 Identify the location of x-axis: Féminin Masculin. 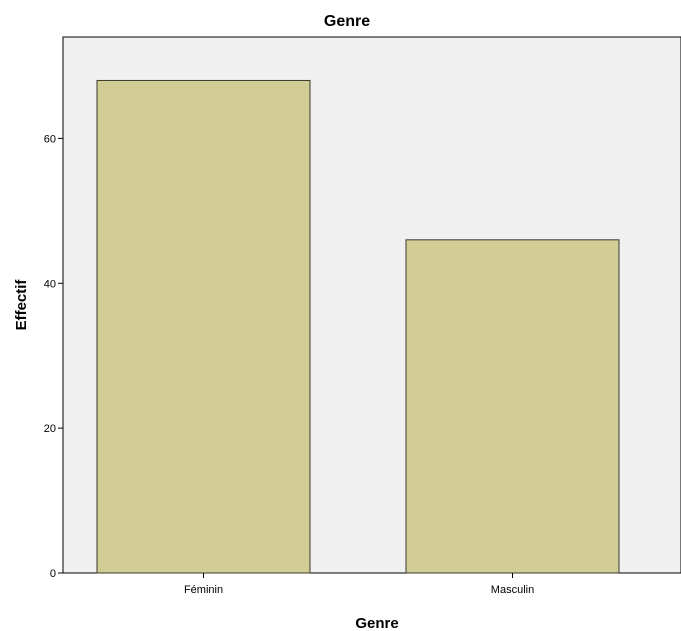
(359, 584).